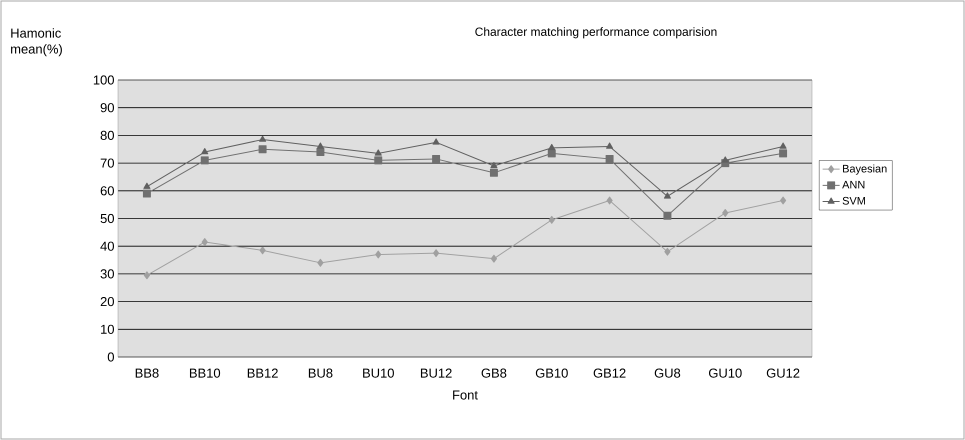 This screenshot has width=965, height=440. Describe the element at coordinates (494, 373) in the screenshot. I see `x-tick-label: GB8` at that location.